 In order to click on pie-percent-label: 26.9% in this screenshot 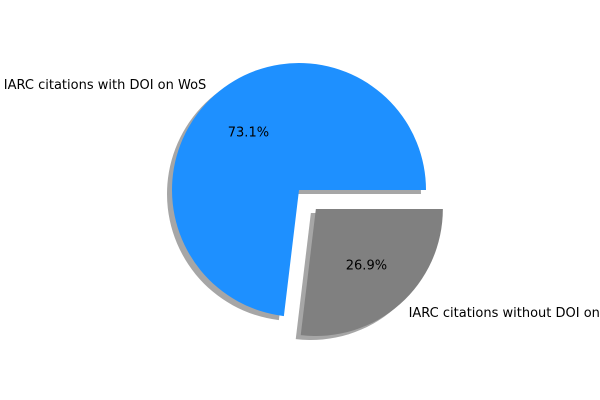, I will do `click(366, 266)`.